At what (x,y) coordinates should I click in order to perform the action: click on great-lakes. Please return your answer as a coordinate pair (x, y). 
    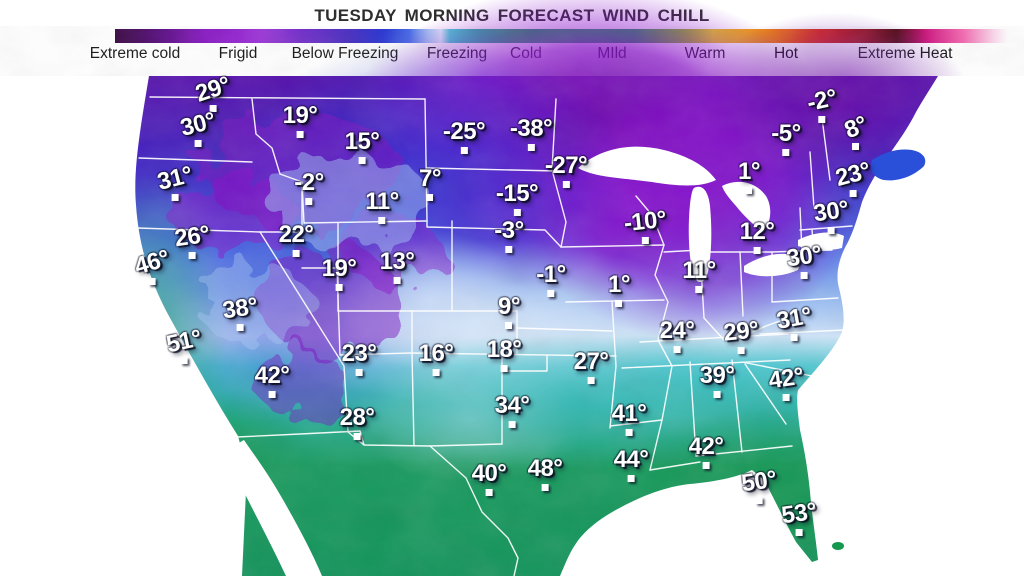
    Looking at the image, I should click on (711, 214).